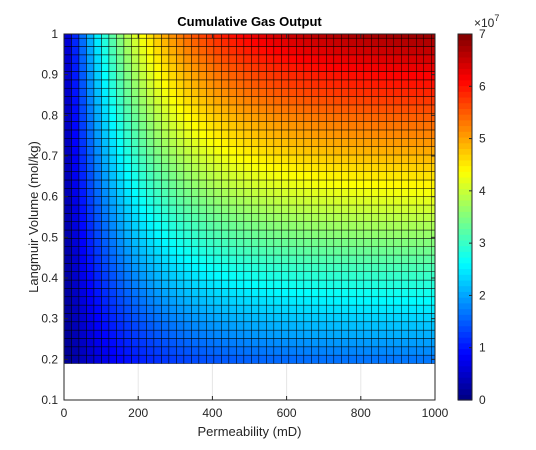  I want to click on x-tick-label: 400, so click(212, 413).